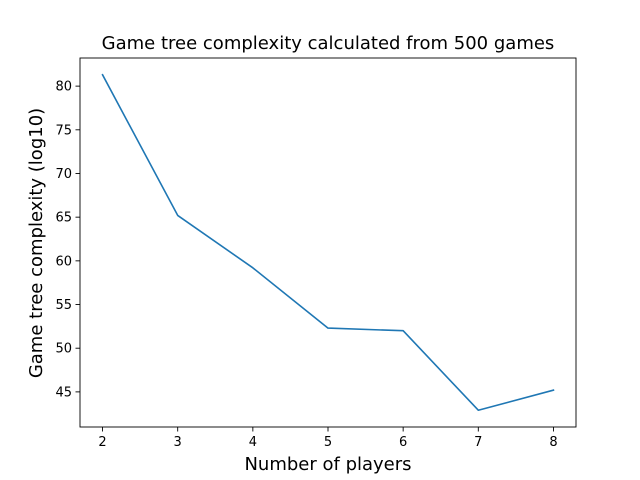 This screenshot has width=640, height=480. Describe the element at coordinates (102, 442) in the screenshot. I see `x-tick-label: 2` at that location.